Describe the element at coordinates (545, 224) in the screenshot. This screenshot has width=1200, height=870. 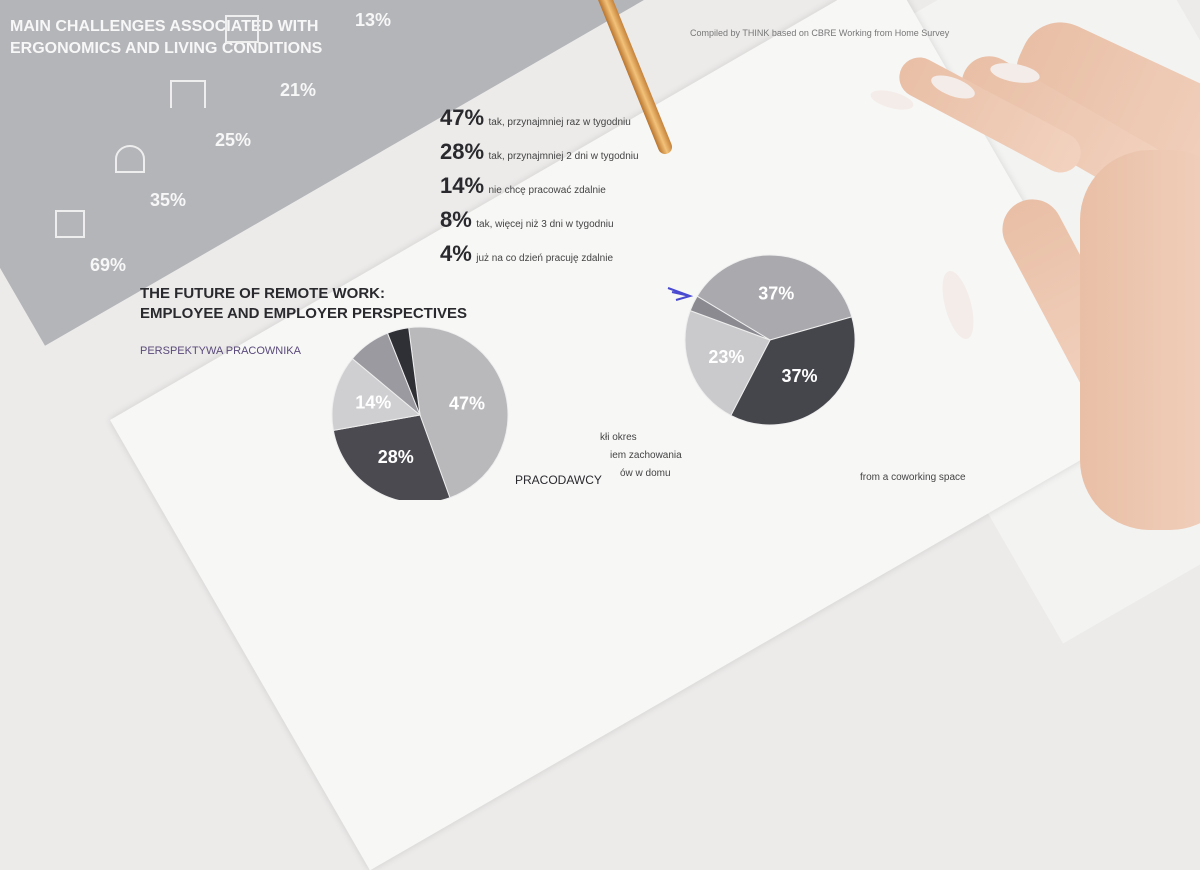
I see `stat-label: tak, więcej niż 3 dni w tygodniu` at that location.